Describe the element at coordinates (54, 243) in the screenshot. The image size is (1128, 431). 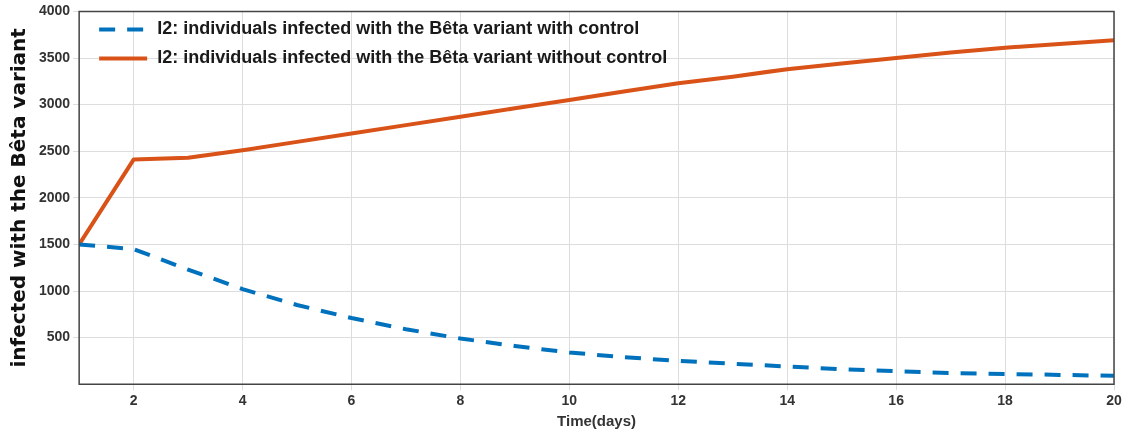
I see `y-tick-label: 1500` at that location.